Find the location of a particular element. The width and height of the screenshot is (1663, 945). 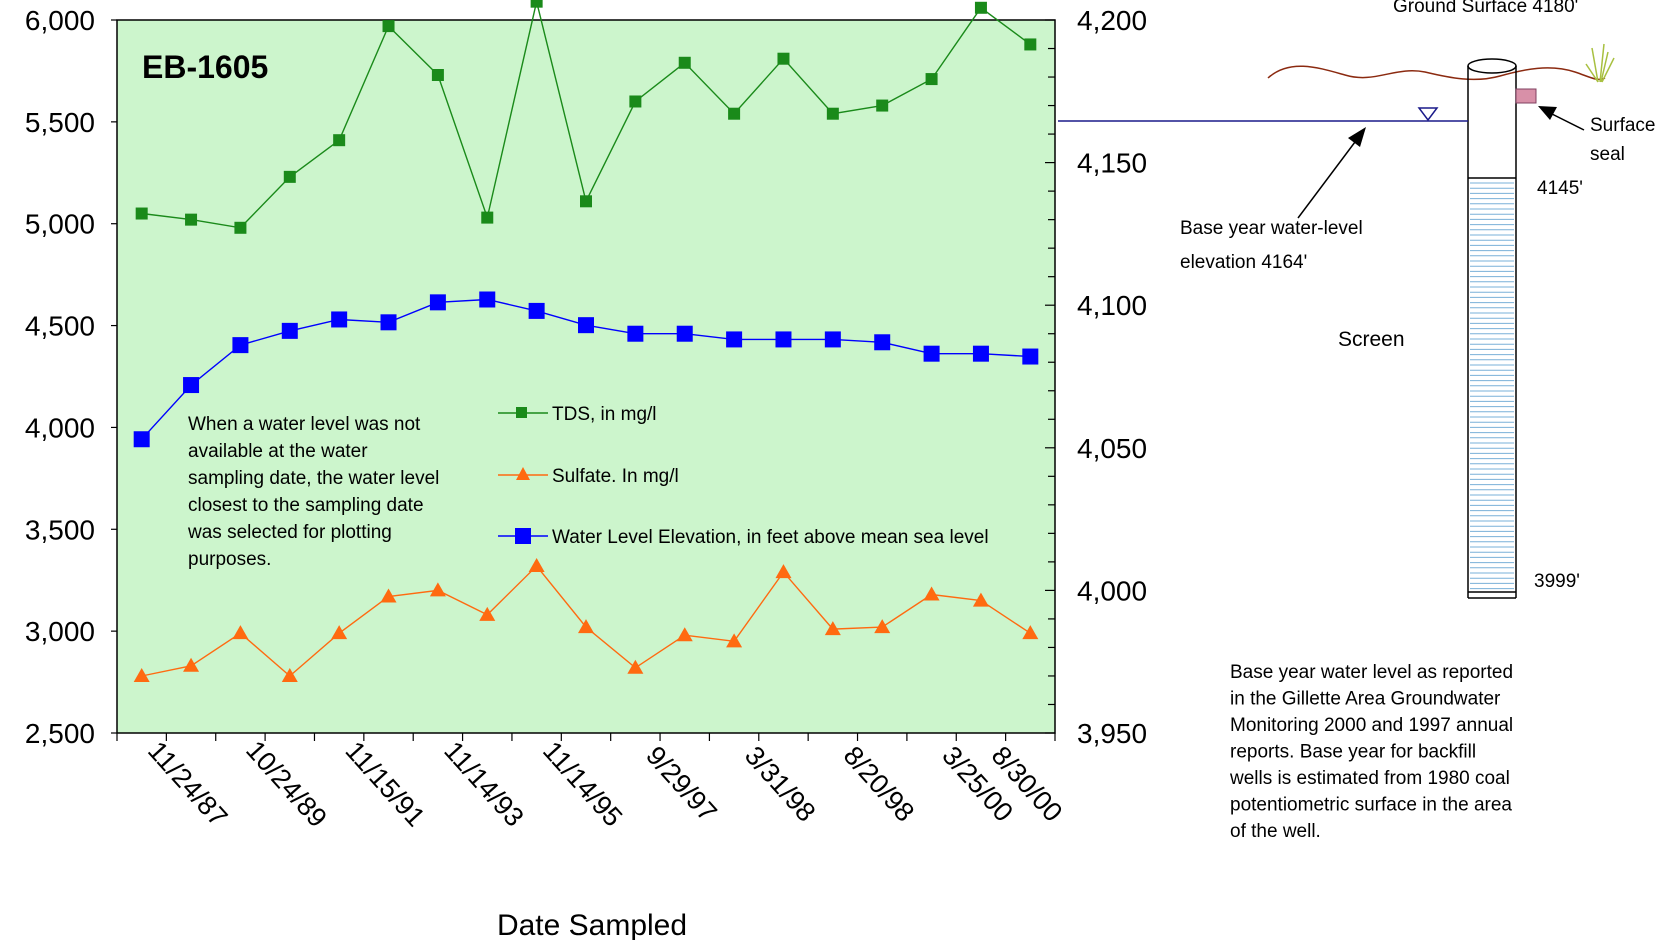

legend-marker-sulfate is located at coordinates (523, 473).